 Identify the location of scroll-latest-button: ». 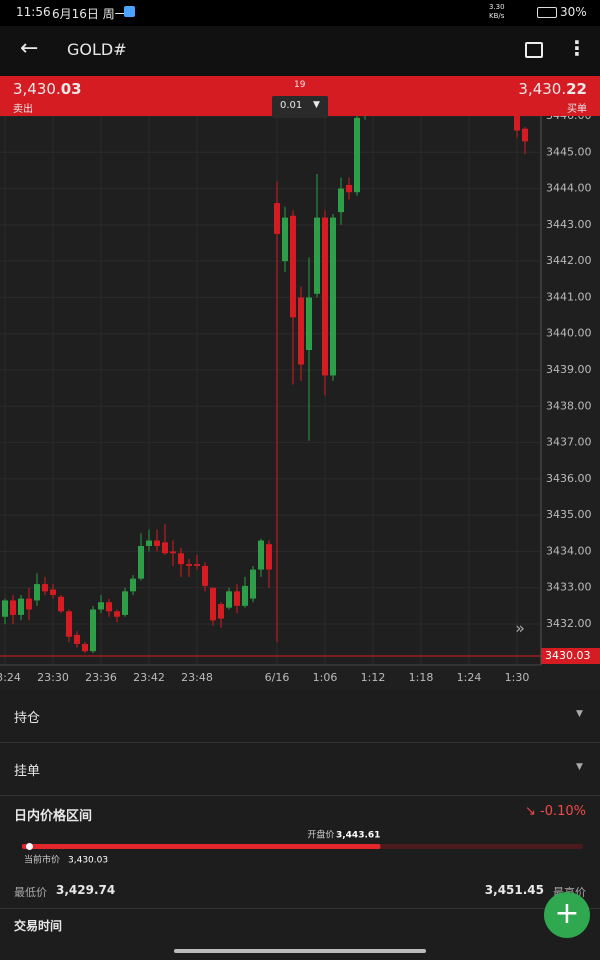
(520, 628).